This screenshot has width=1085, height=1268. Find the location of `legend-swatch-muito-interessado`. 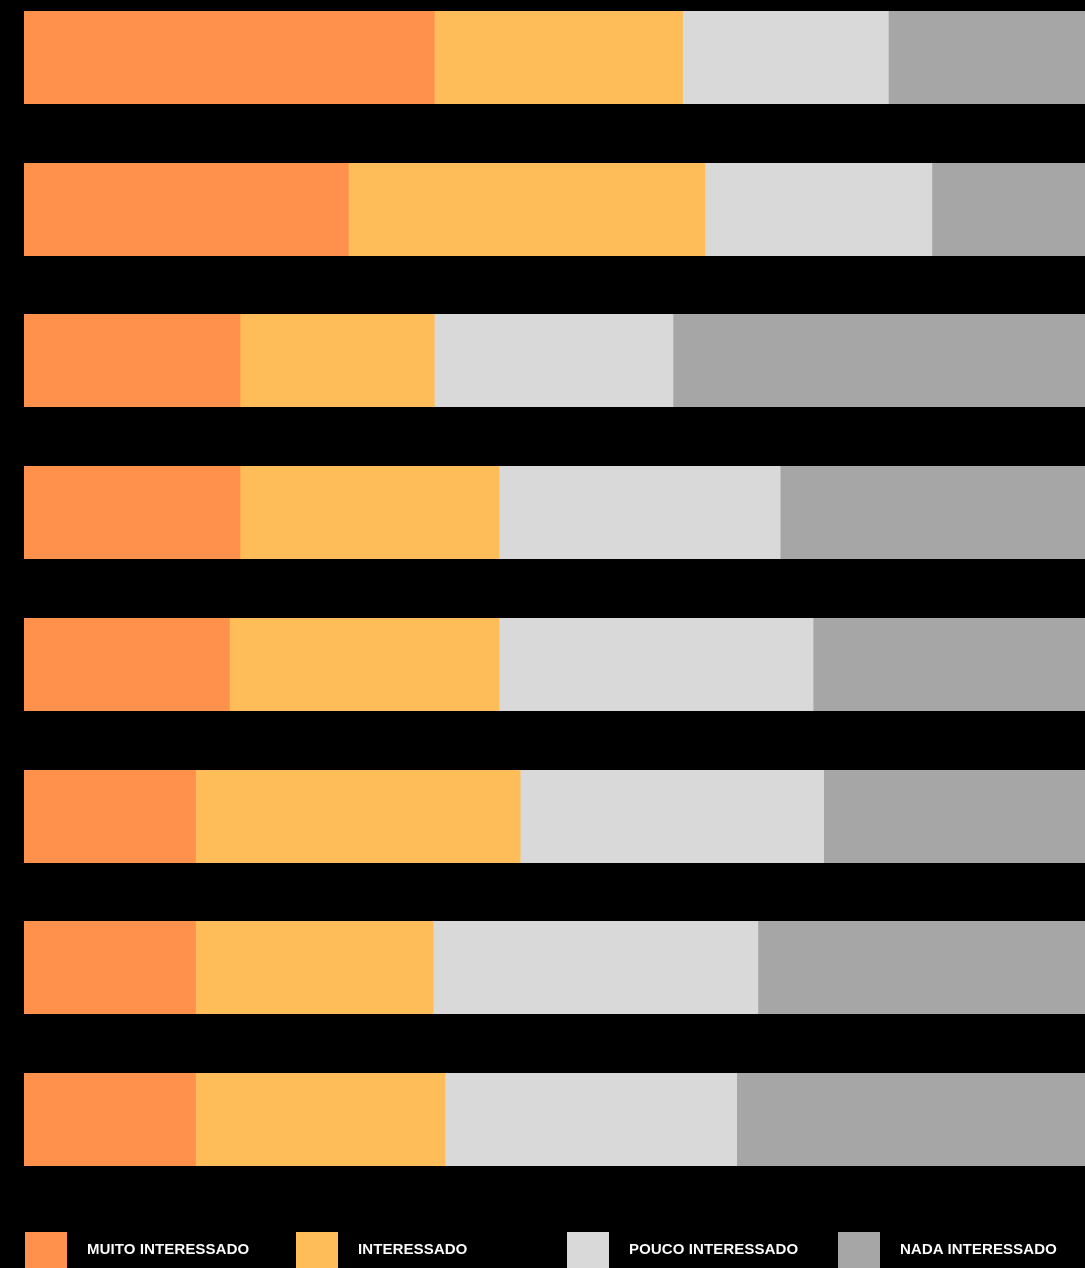

legend-swatch-muito-interessado is located at coordinates (46, 1250).